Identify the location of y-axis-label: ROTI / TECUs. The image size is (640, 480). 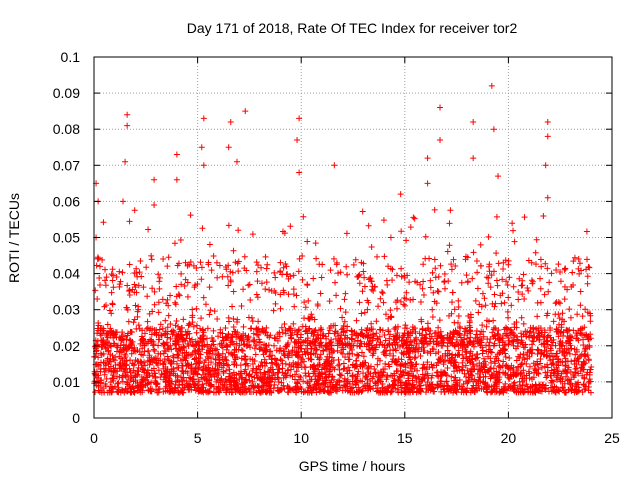
(14, 238).